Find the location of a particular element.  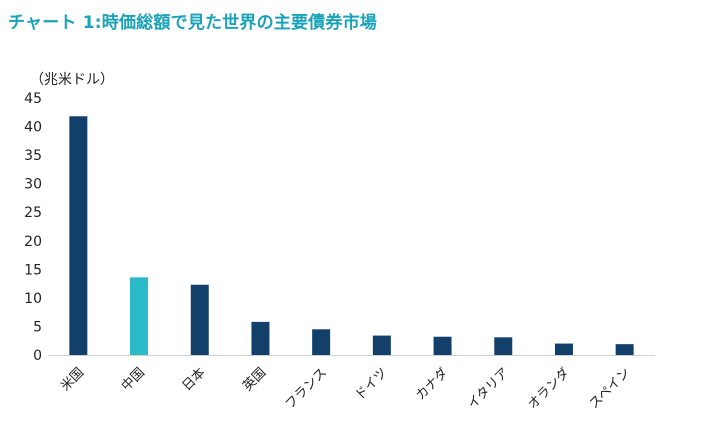

y-tick-label: 5 is located at coordinates (37, 327).